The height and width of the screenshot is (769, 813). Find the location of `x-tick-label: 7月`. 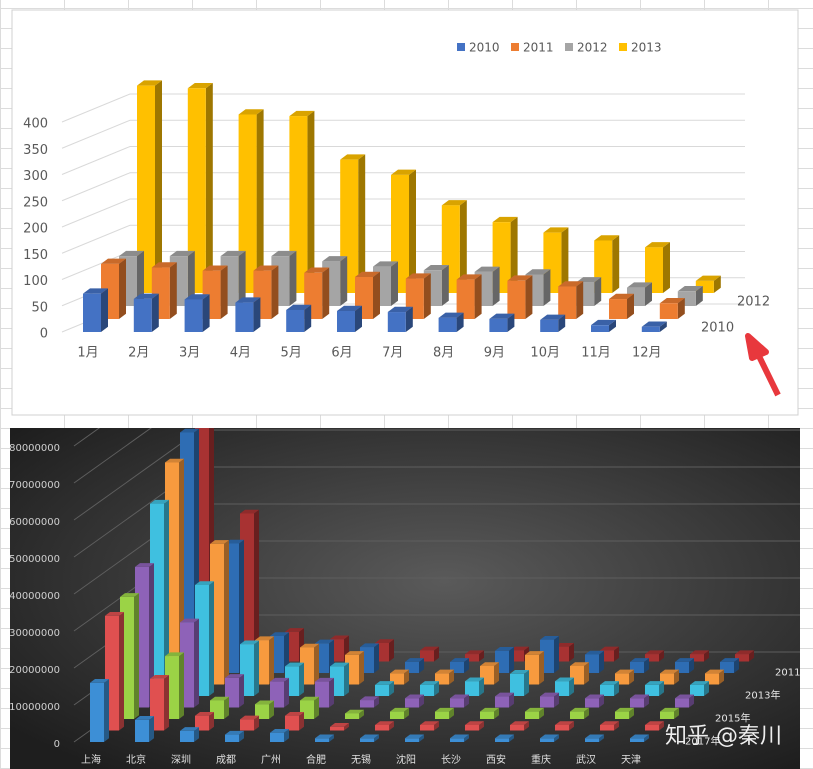

x-tick-label: 7月 is located at coordinates (392, 353).